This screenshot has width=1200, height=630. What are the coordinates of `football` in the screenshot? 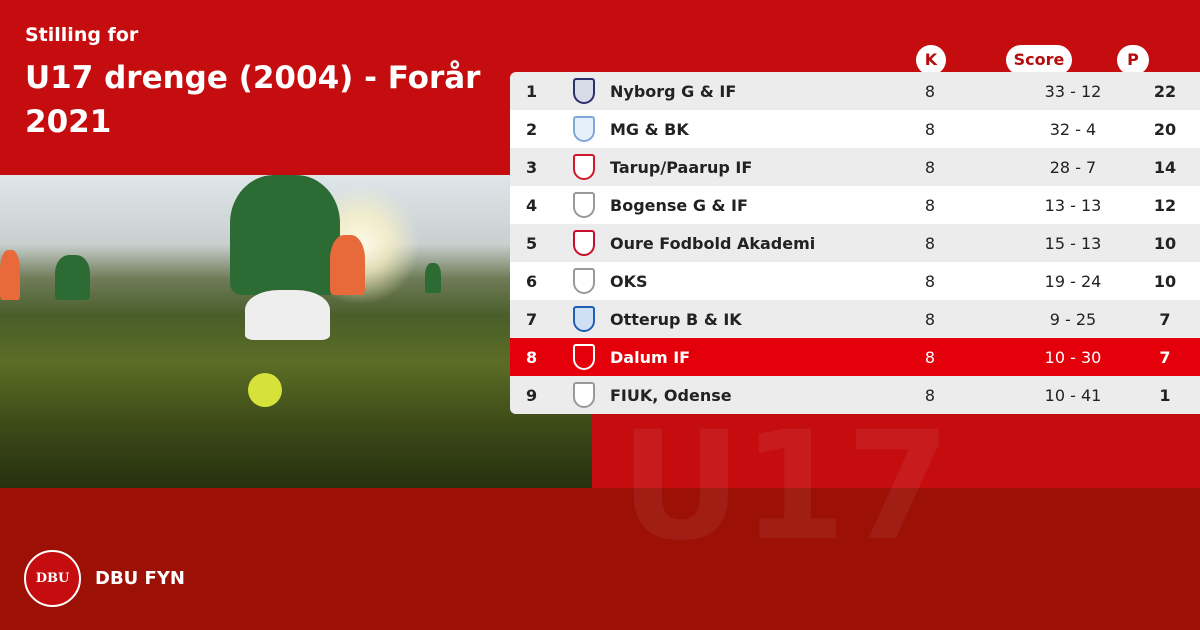 It's located at (265, 390).